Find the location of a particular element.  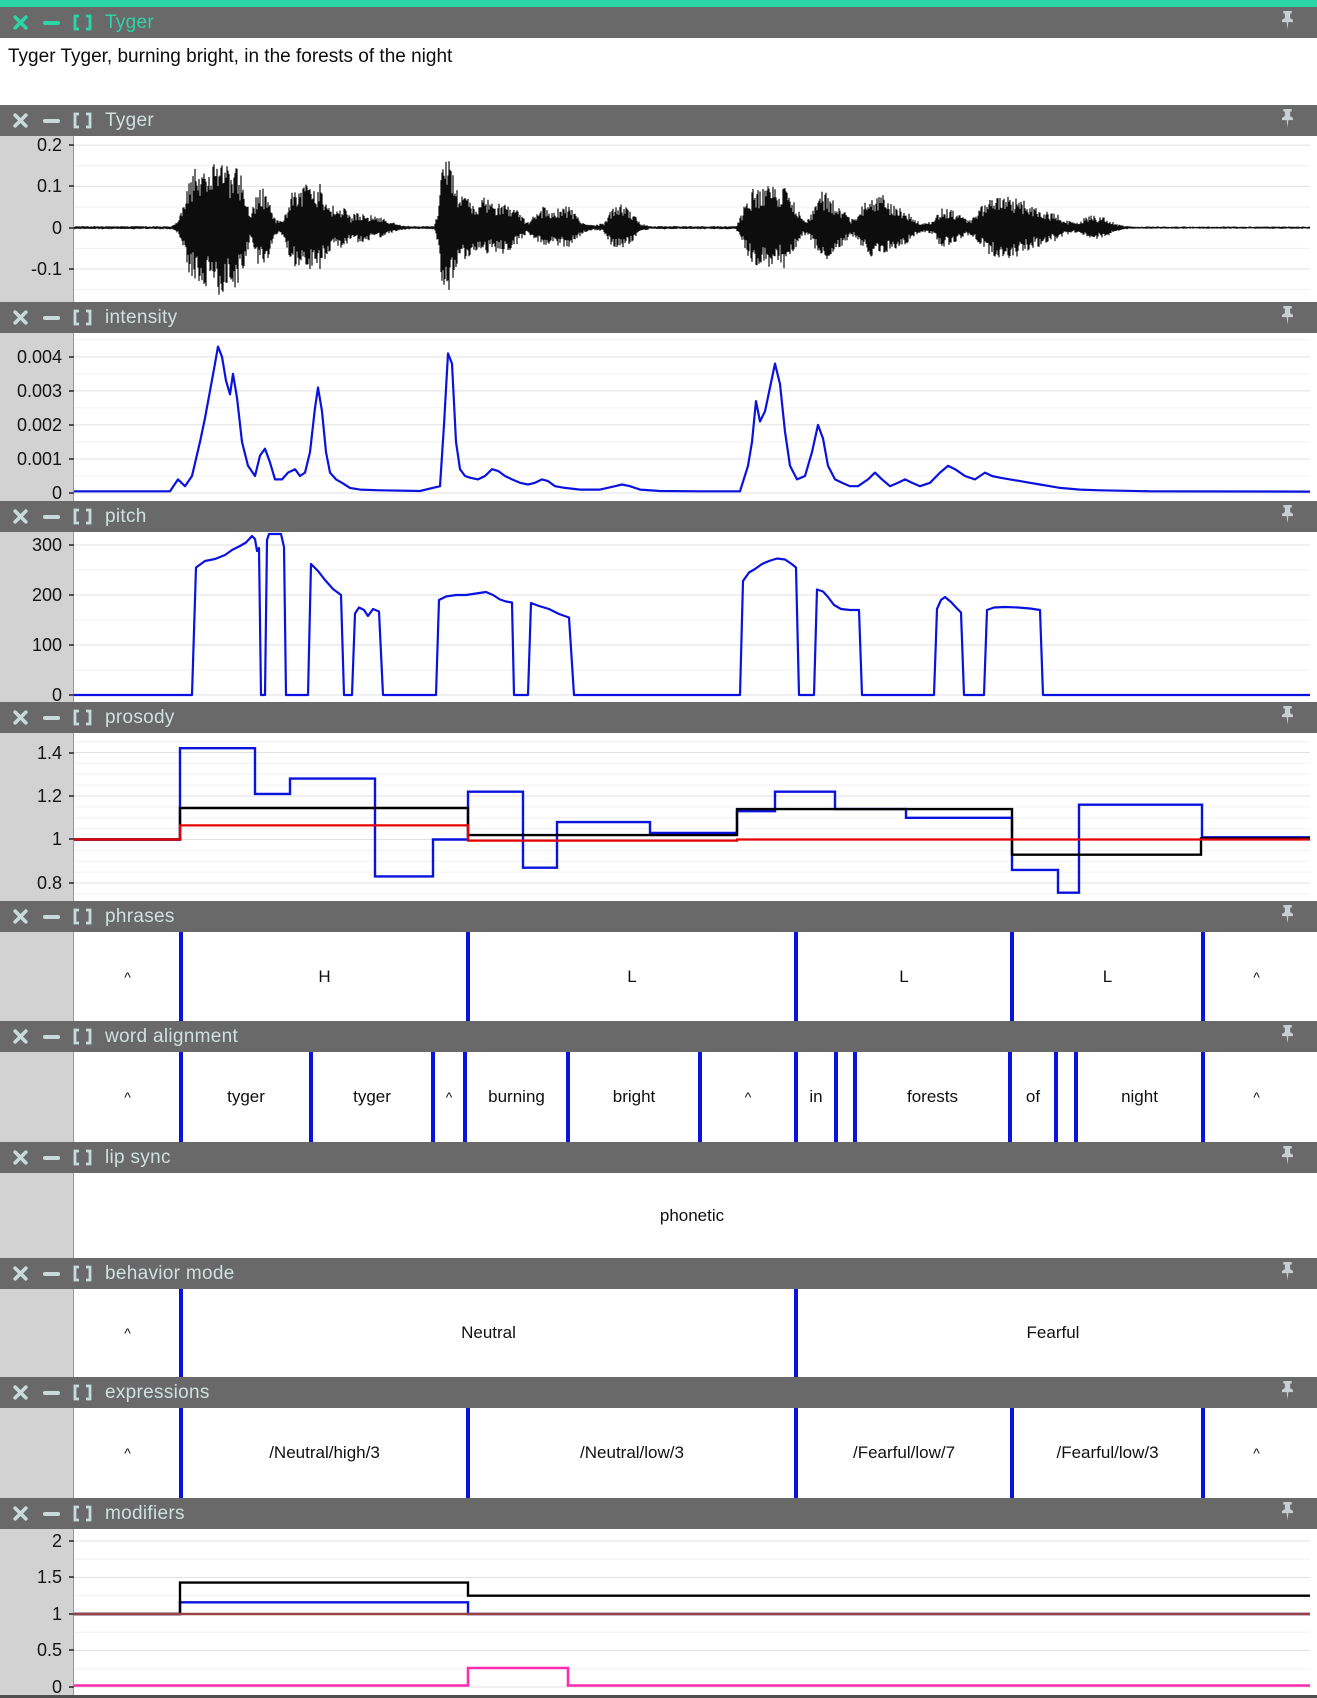

Tyger-plot is located at coordinates (692, 219).